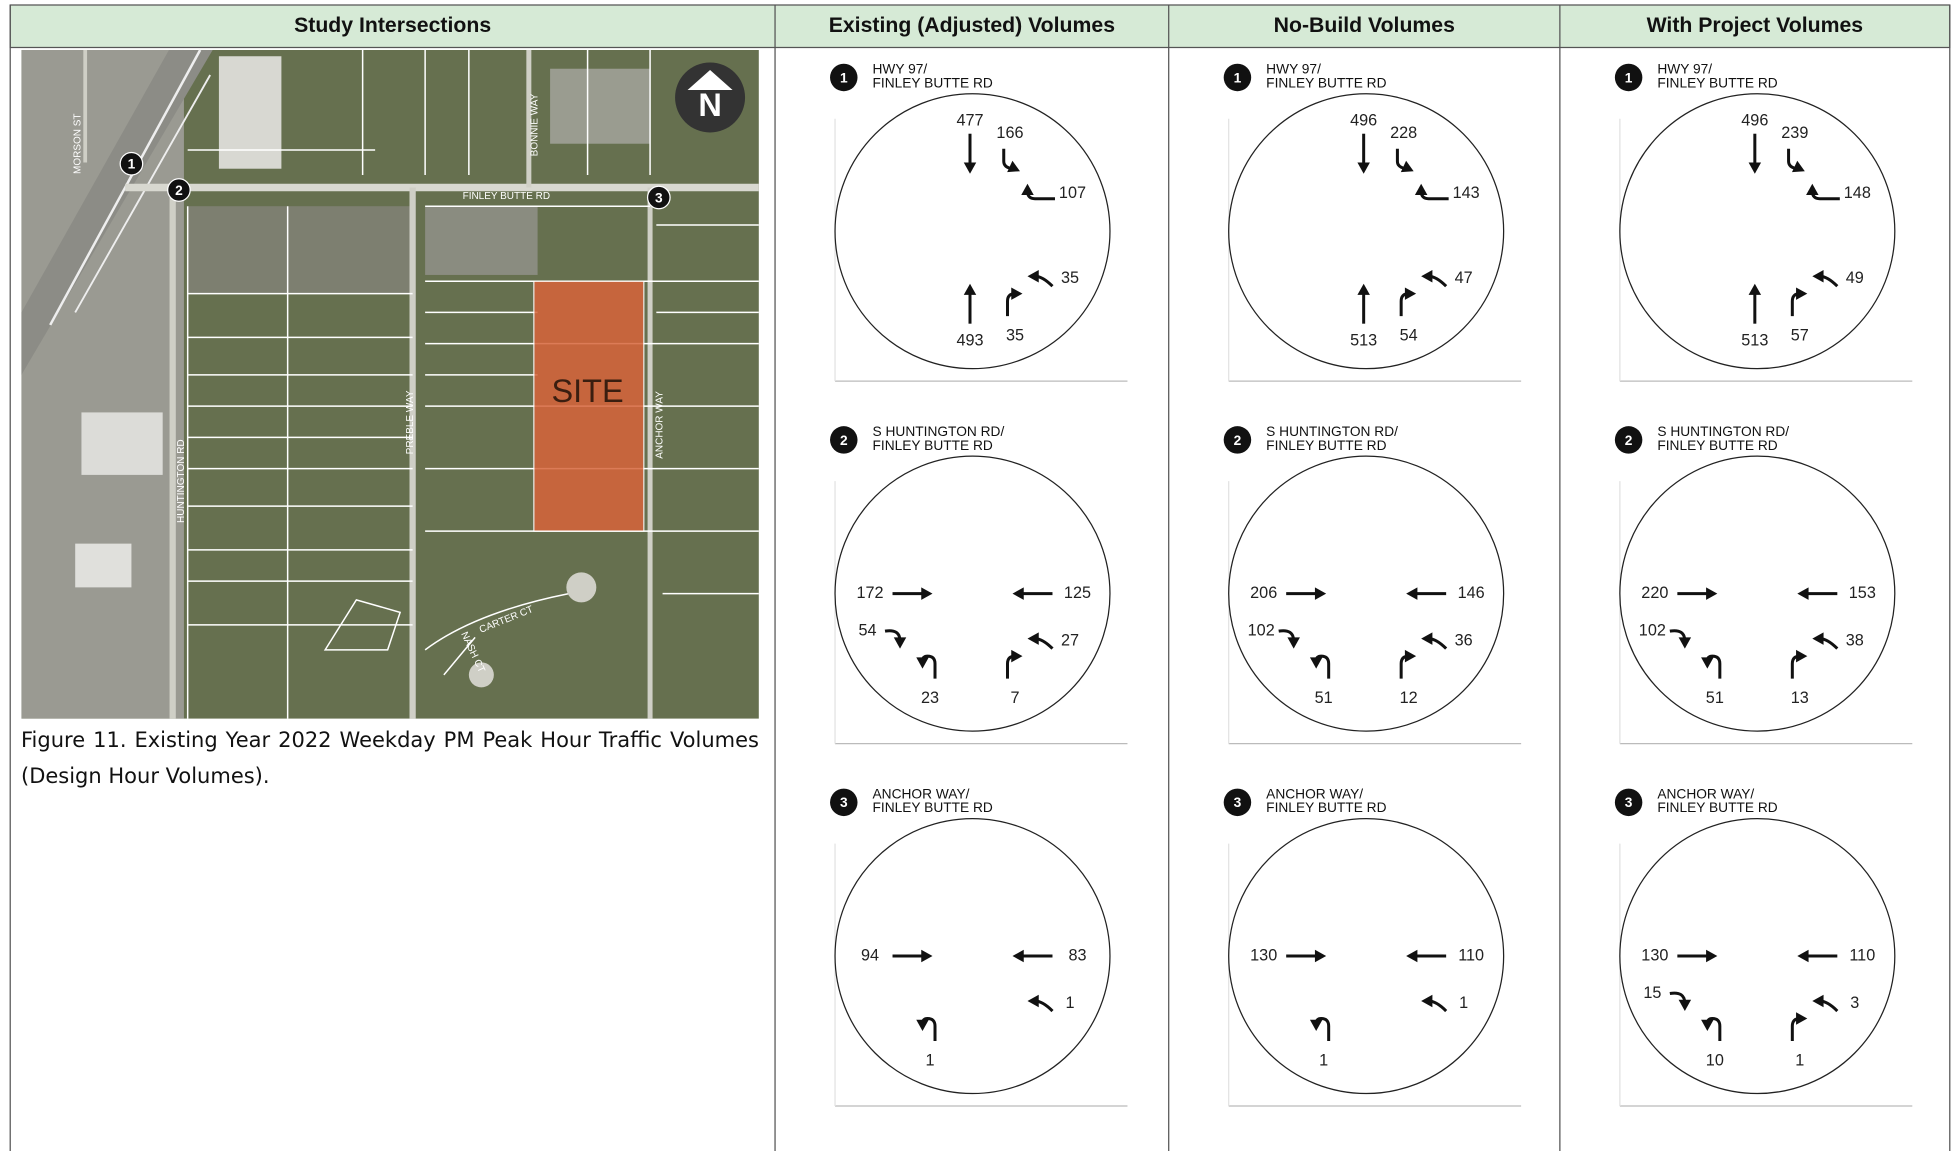 The image size is (1960, 1151). I want to click on volume-label: 54, so click(867, 630).